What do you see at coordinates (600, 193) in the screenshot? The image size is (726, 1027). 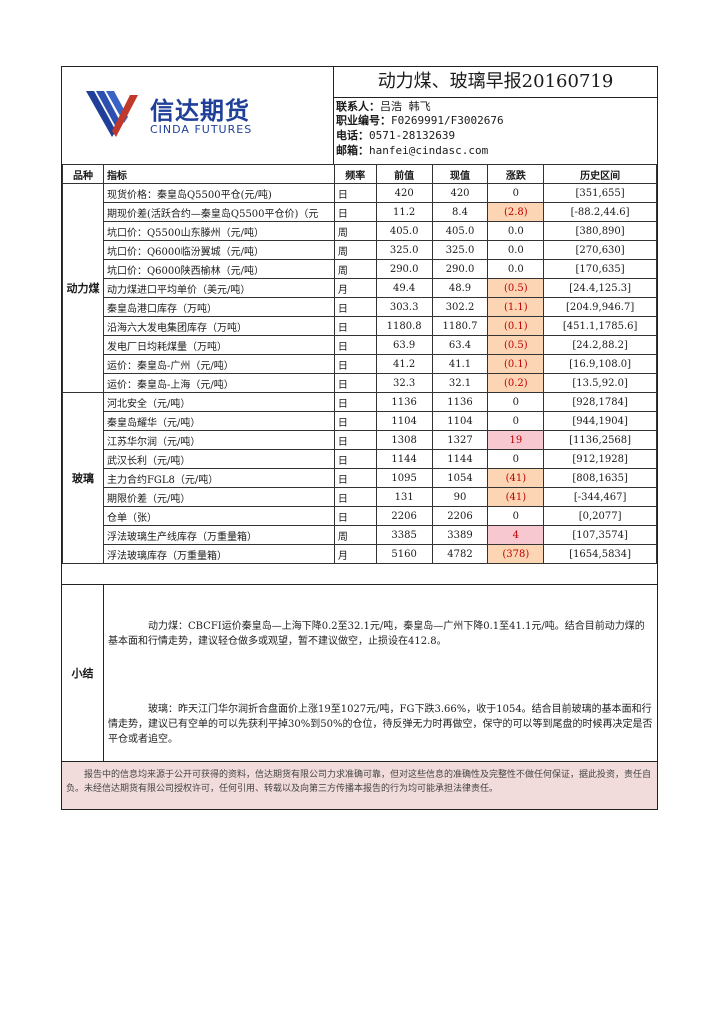 I see `history-range-cell: [351,655]` at bounding box center [600, 193].